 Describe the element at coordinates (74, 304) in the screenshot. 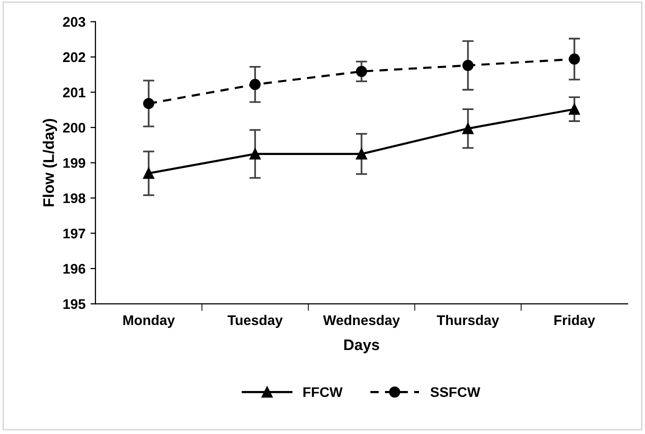

I see `y-tick-label: 195` at that location.